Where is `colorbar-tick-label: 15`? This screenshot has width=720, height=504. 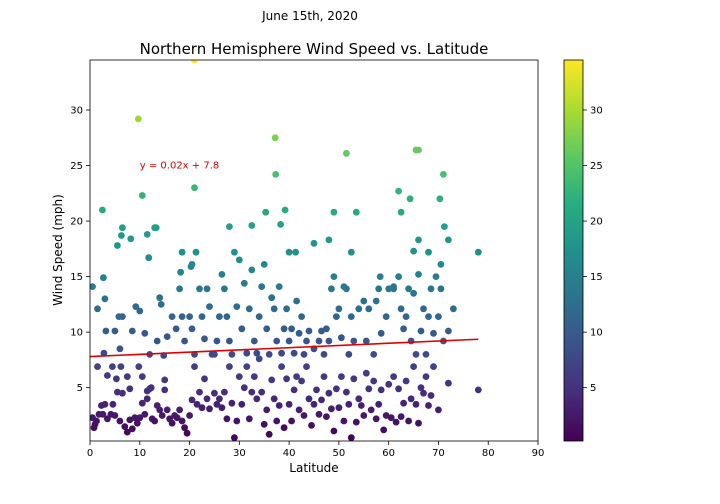 colorbar-tick-label: 15 is located at coordinates (596, 277).